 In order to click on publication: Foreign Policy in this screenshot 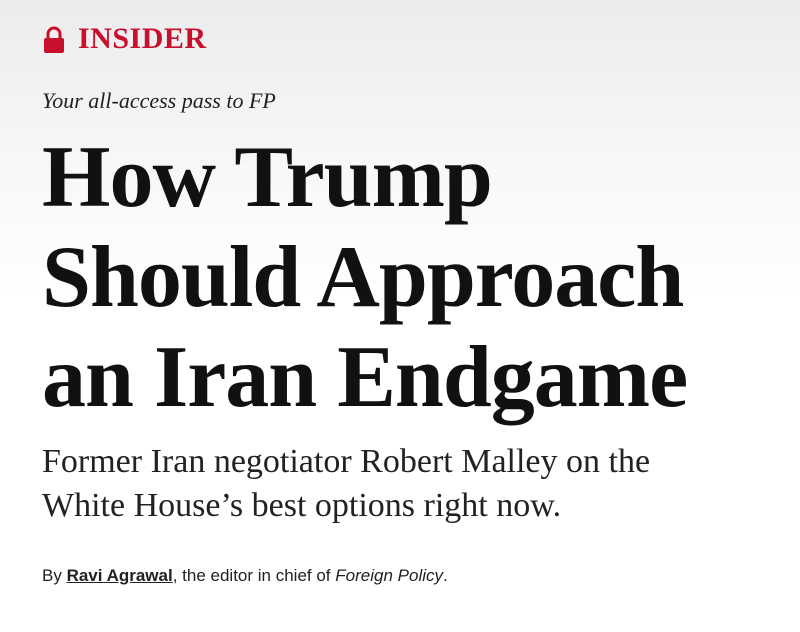, I will do `click(389, 575)`.